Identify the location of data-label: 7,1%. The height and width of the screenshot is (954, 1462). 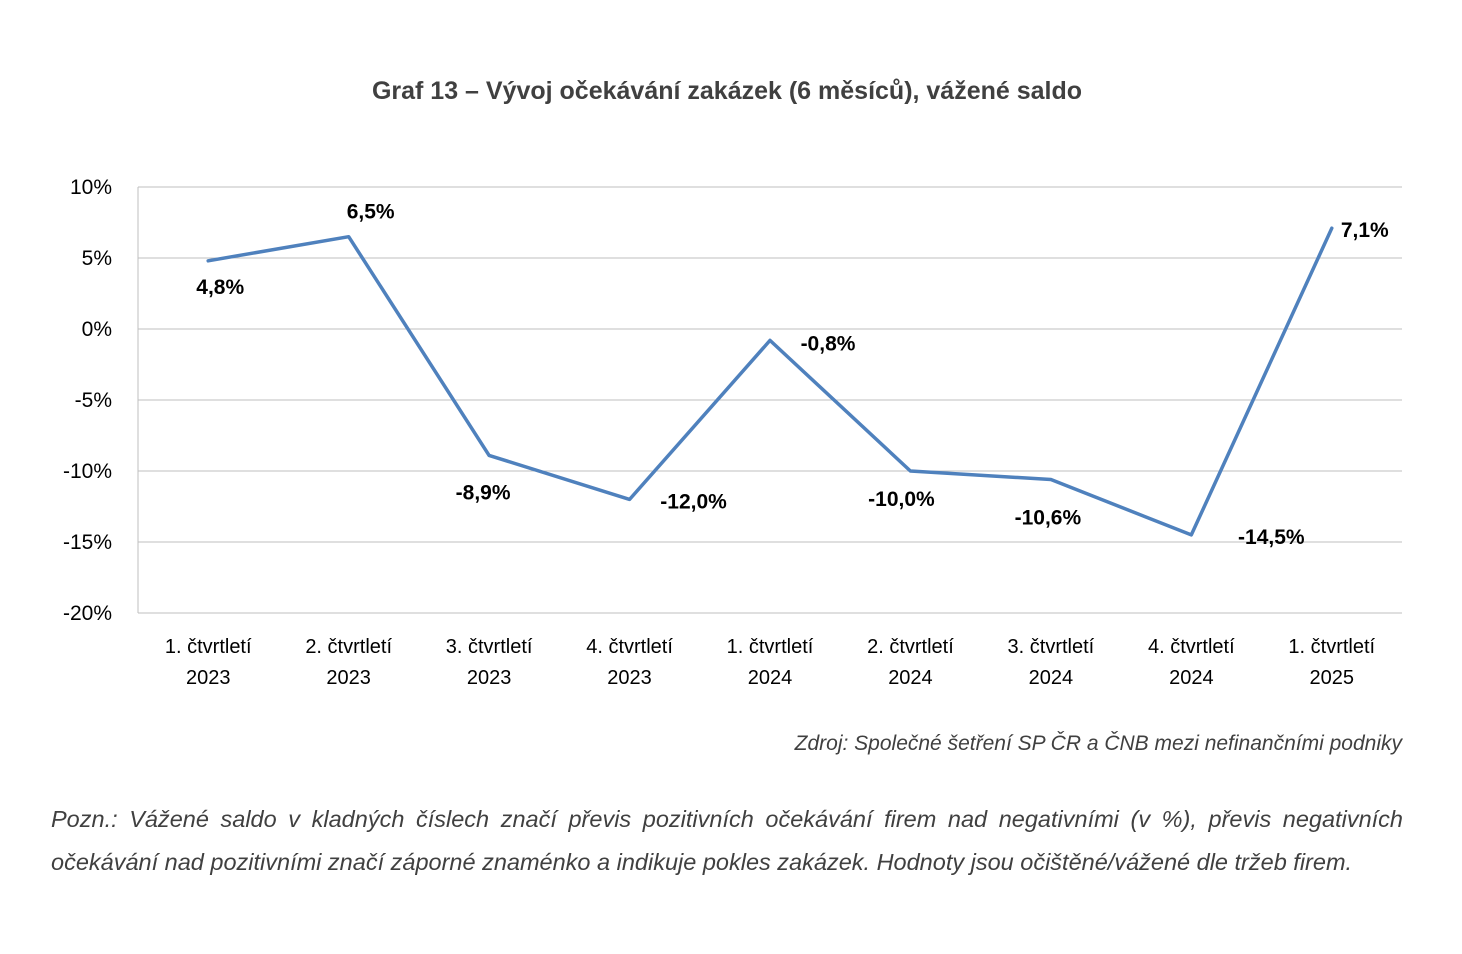
(1365, 230).